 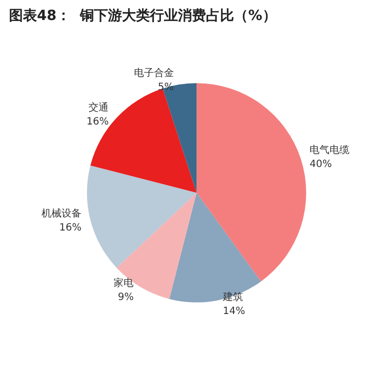 I want to click on slice-label: 建筑, so click(x=232, y=296).